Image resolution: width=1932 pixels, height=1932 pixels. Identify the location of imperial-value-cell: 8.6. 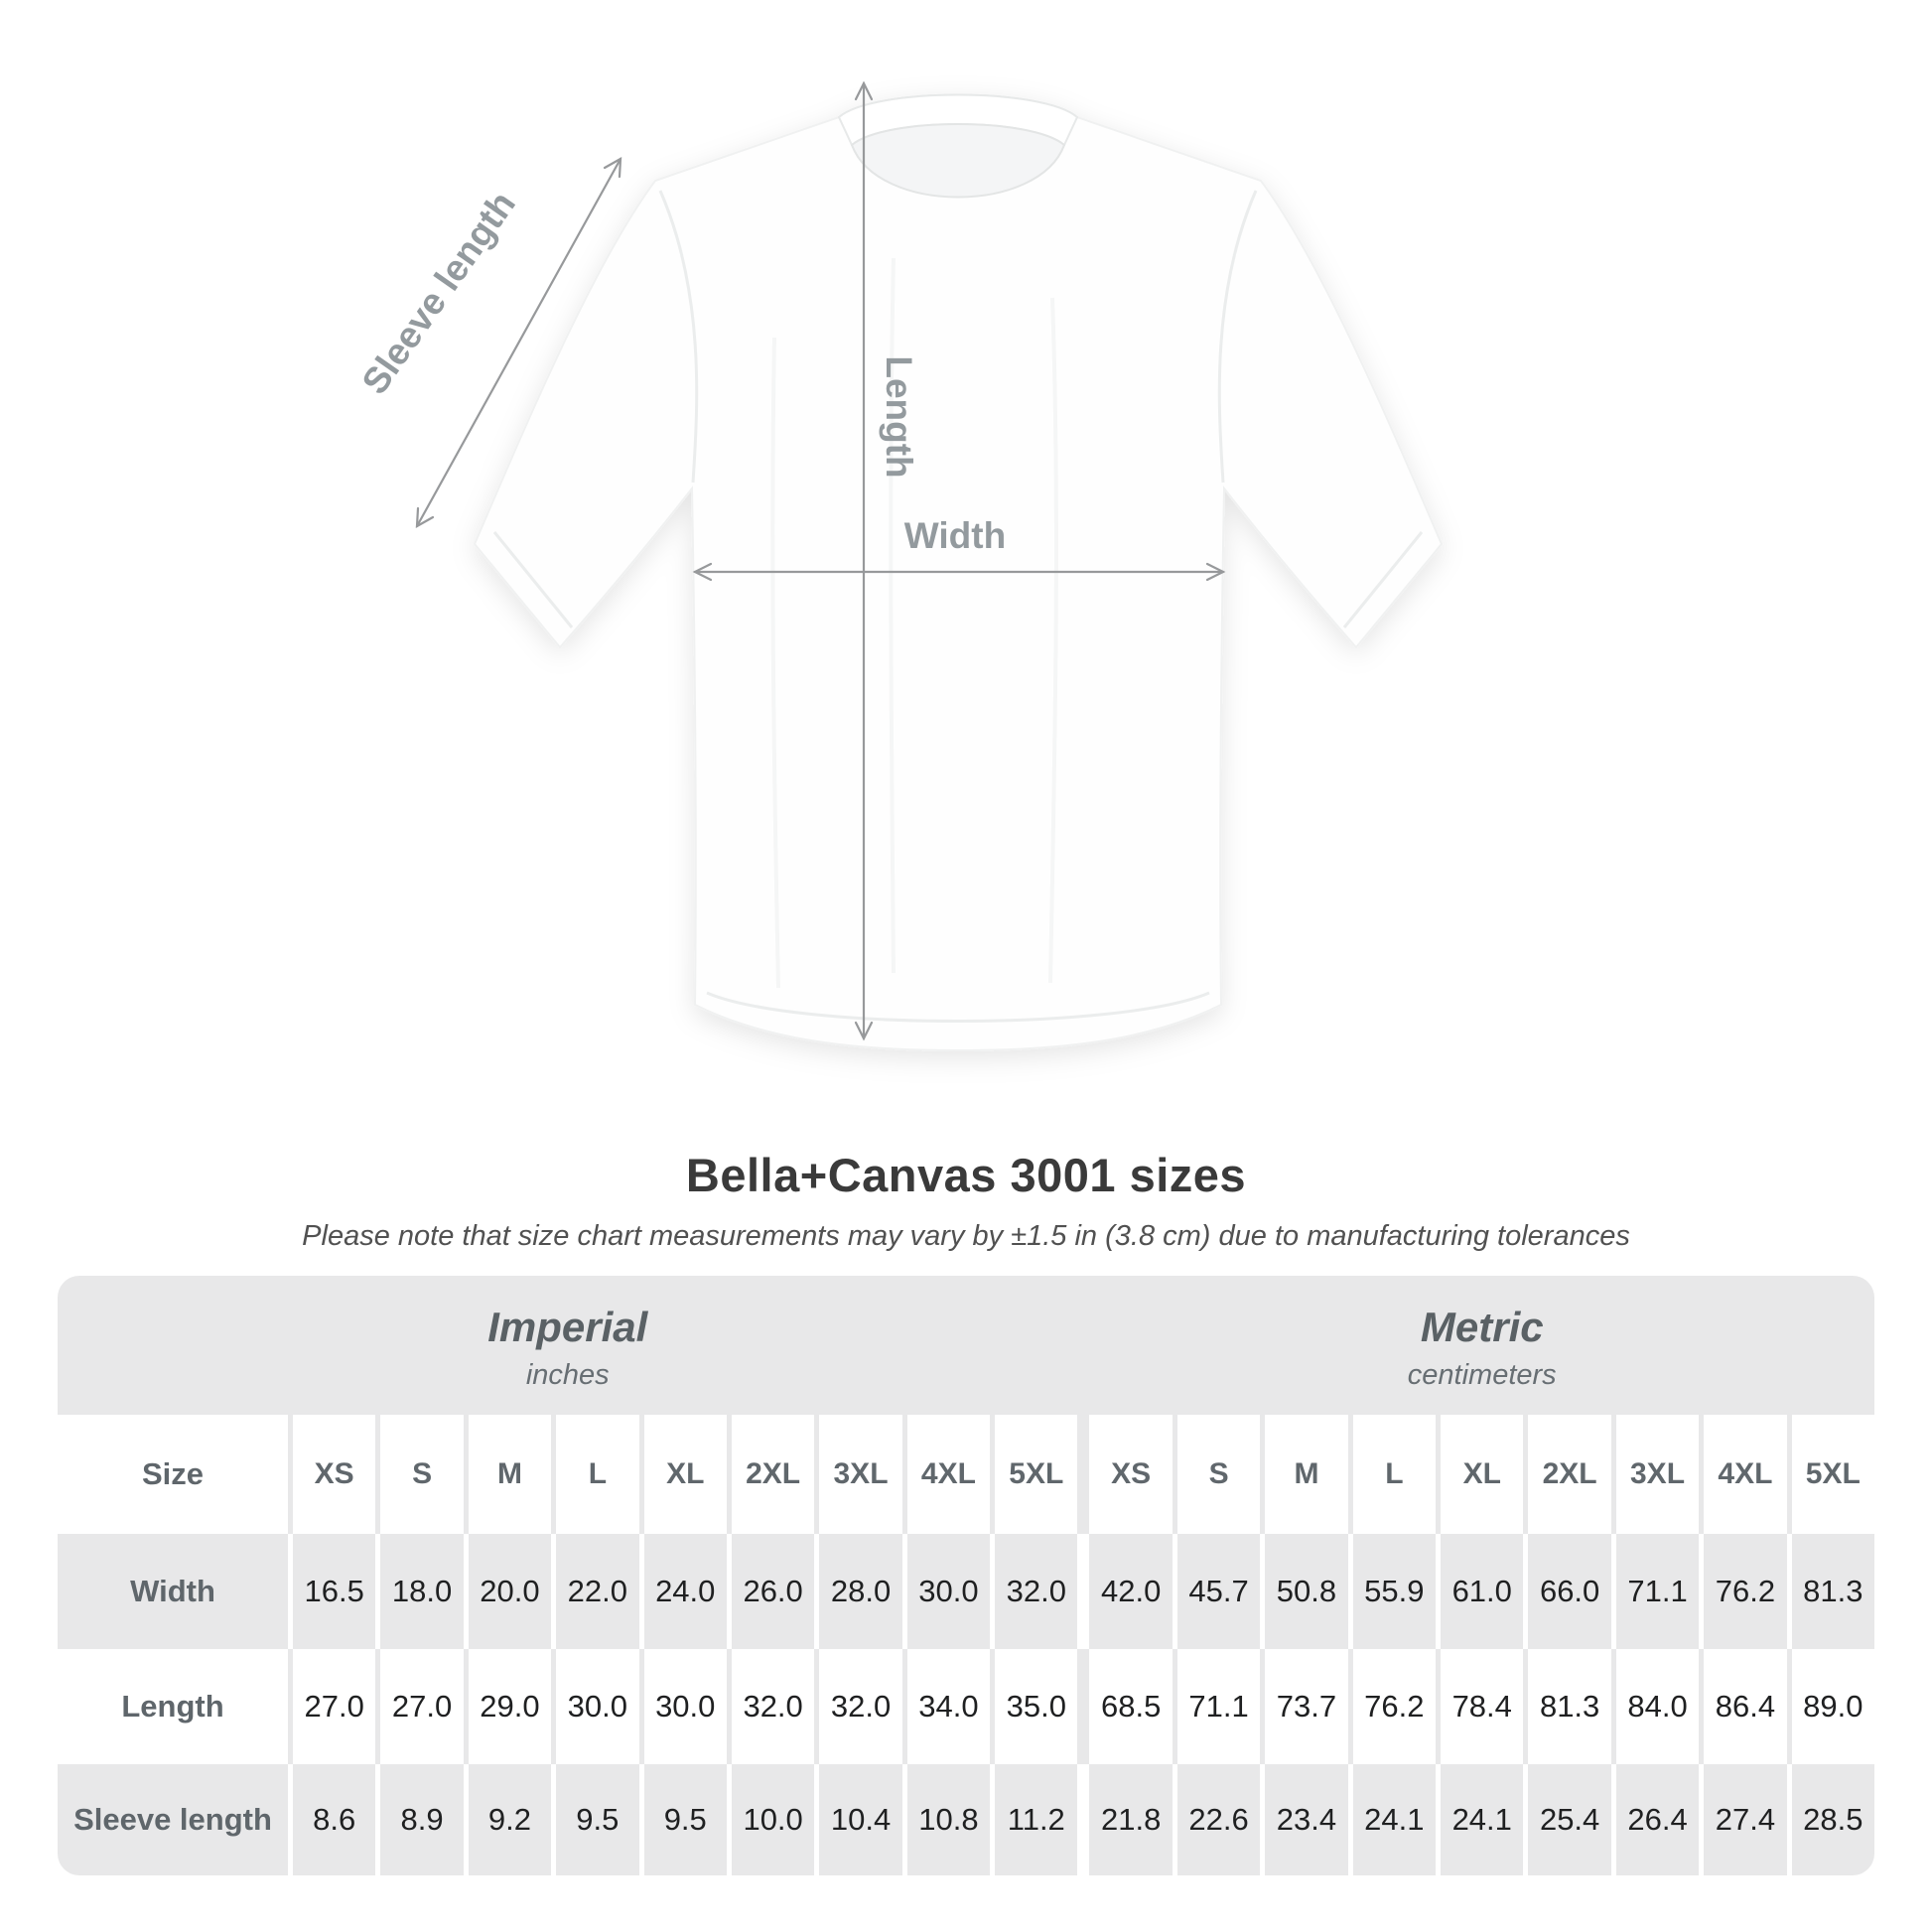
(334, 1820).